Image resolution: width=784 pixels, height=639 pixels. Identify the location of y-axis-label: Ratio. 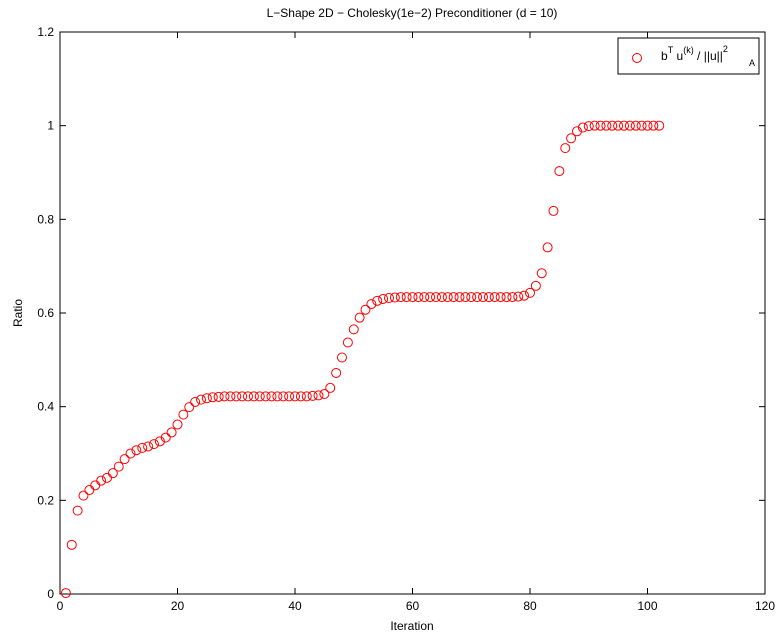
(18, 313).